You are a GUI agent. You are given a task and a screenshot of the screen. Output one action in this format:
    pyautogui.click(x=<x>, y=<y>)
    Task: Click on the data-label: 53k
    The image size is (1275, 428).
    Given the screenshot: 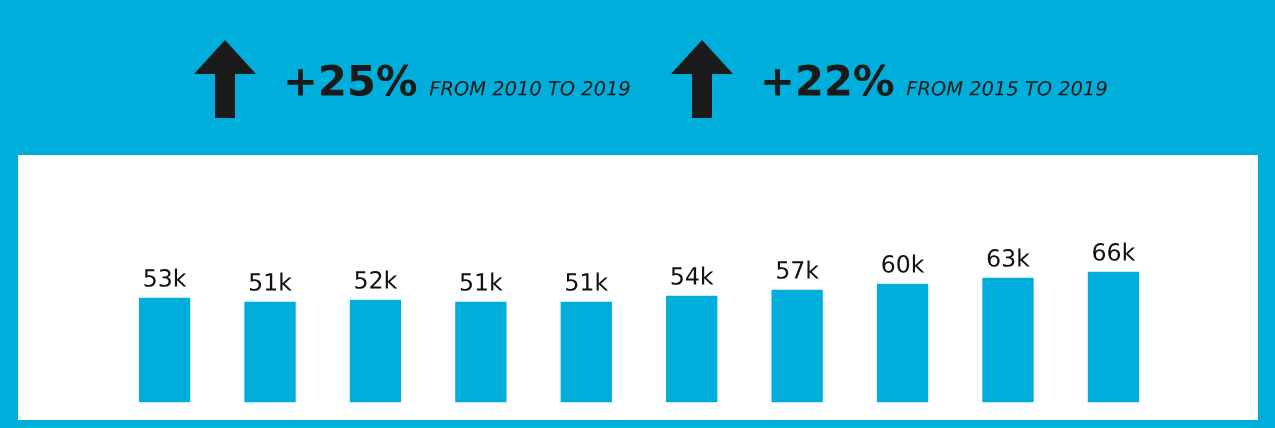 What is the action you would take?
    pyautogui.click(x=165, y=277)
    